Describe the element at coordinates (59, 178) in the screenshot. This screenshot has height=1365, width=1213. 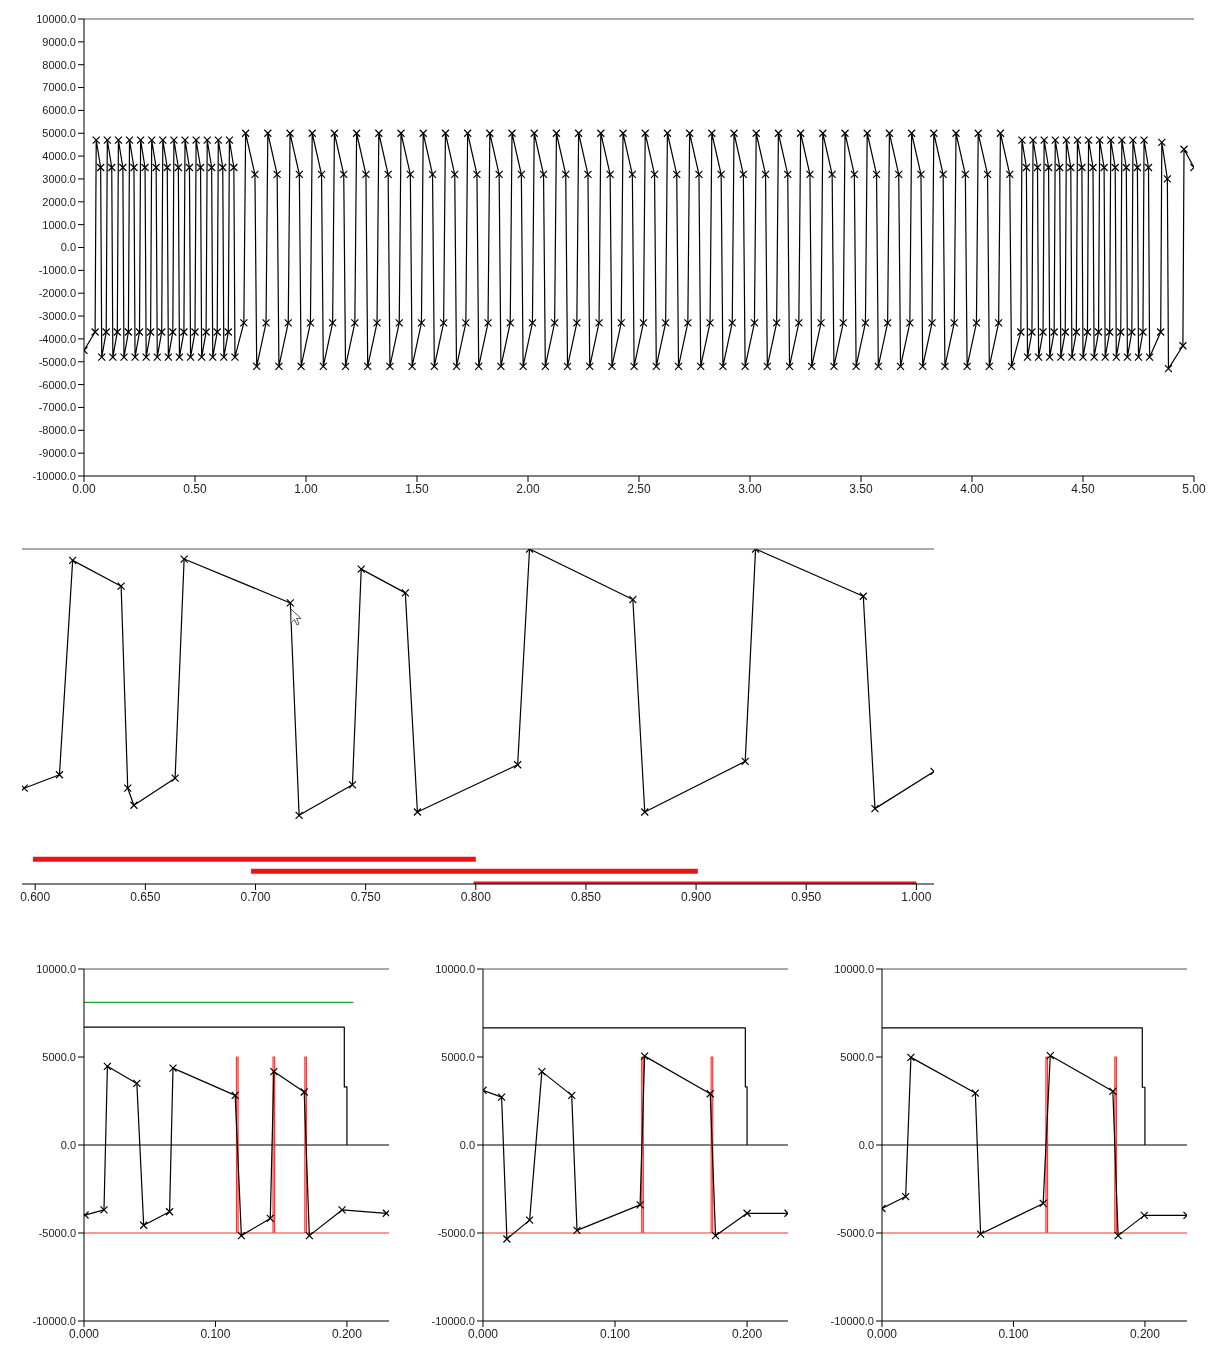
I see `y-tick-label: 3000.0` at that location.